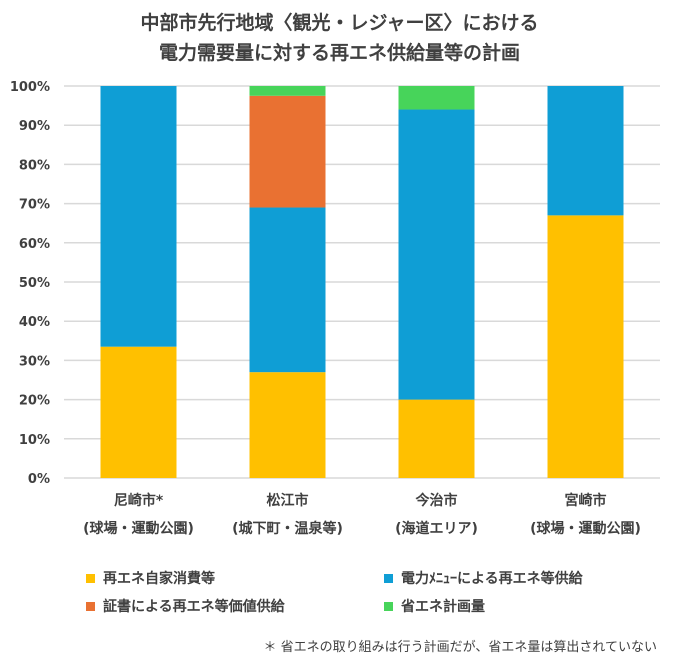 This screenshot has height=664, width=679. I want to click on x-tick-label: 松江市, so click(288, 500).